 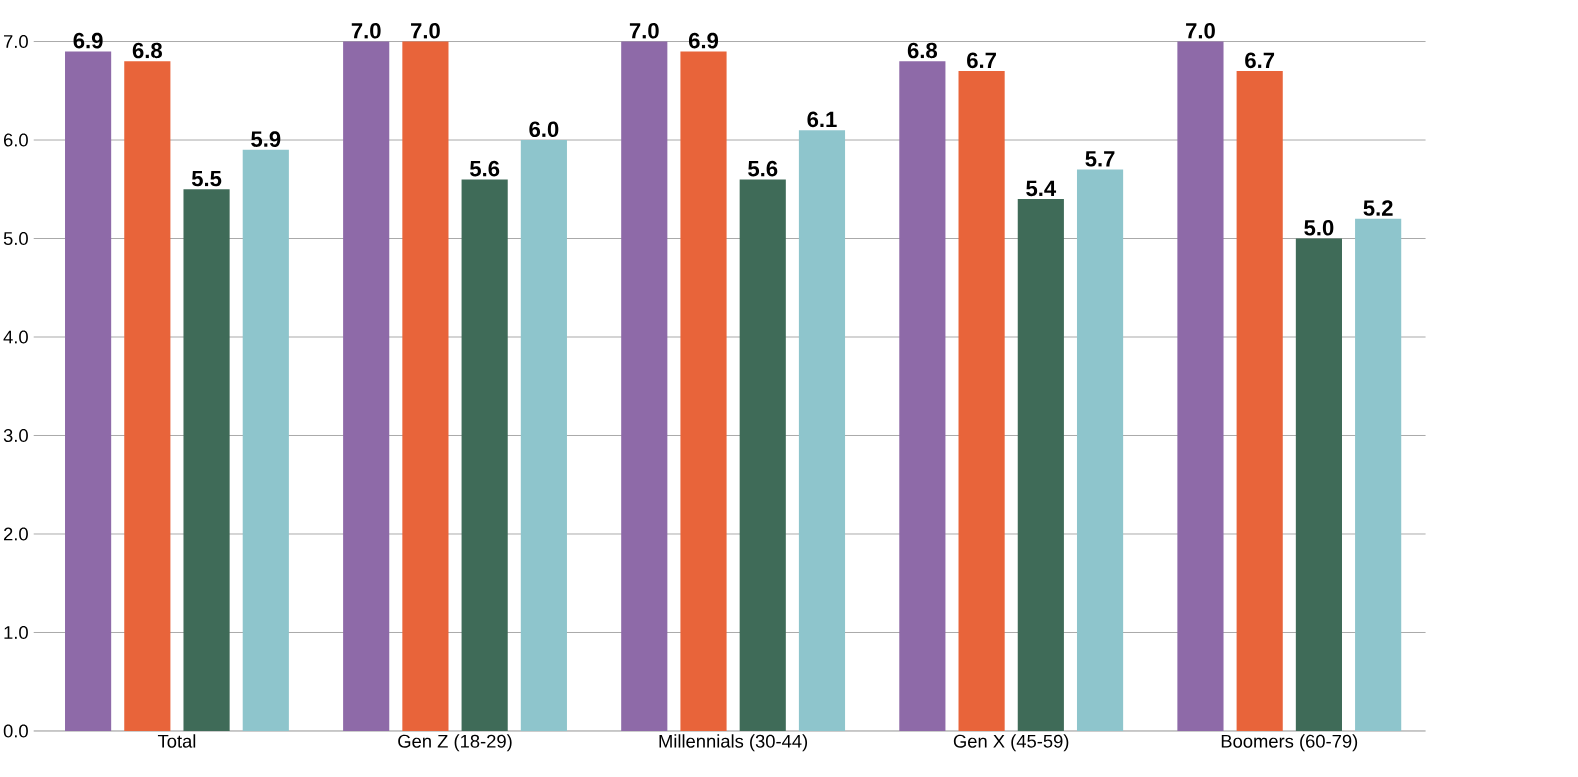 What do you see at coordinates (822, 119) in the screenshot?
I see `data-label: 6.1` at bounding box center [822, 119].